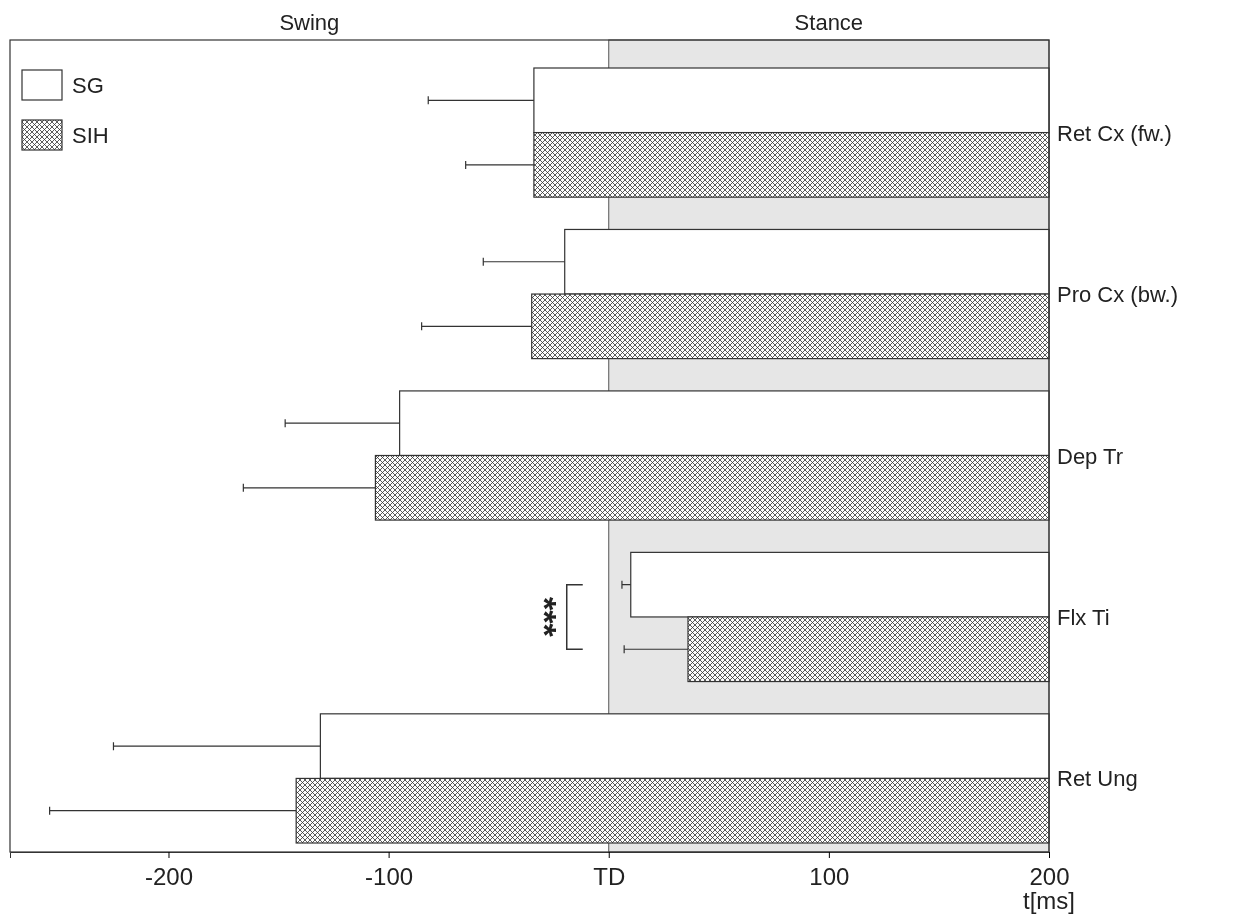  What do you see at coordinates (1097, 779) in the screenshot?
I see `y-tick-label: Ret Ung` at bounding box center [1097, 779].